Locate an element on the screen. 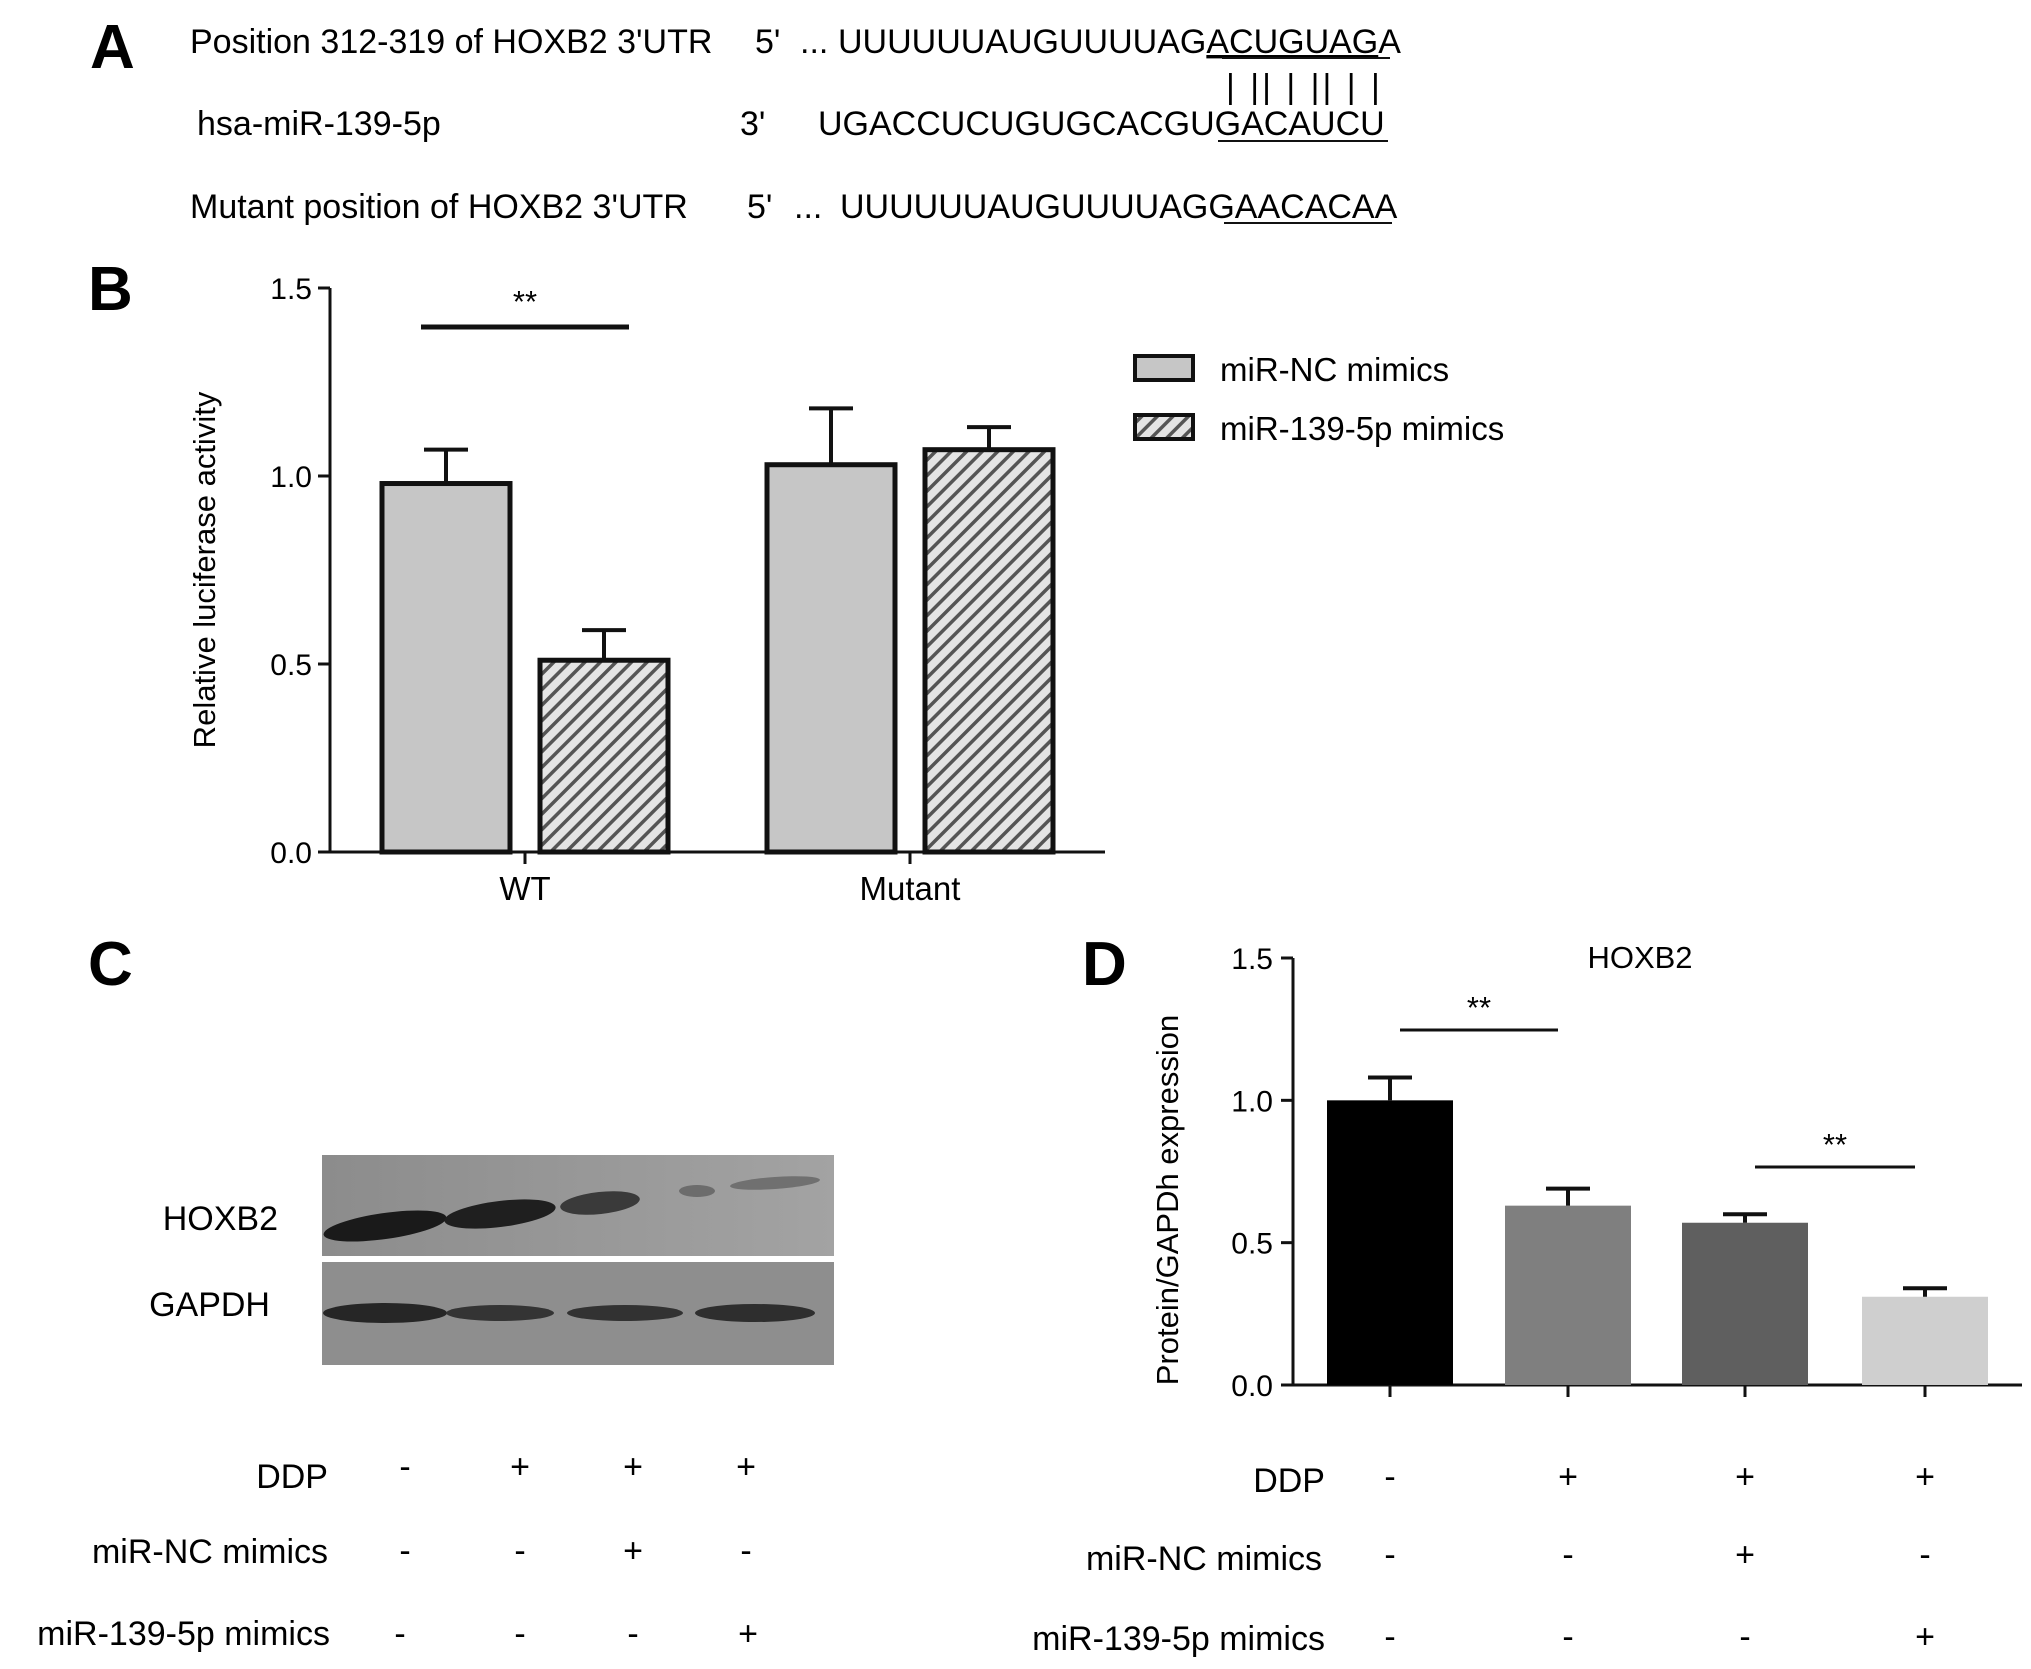 This screenshot has height=1669, width=2031. seq-mirna-suffix: U is located at coordinates (1372, 124).